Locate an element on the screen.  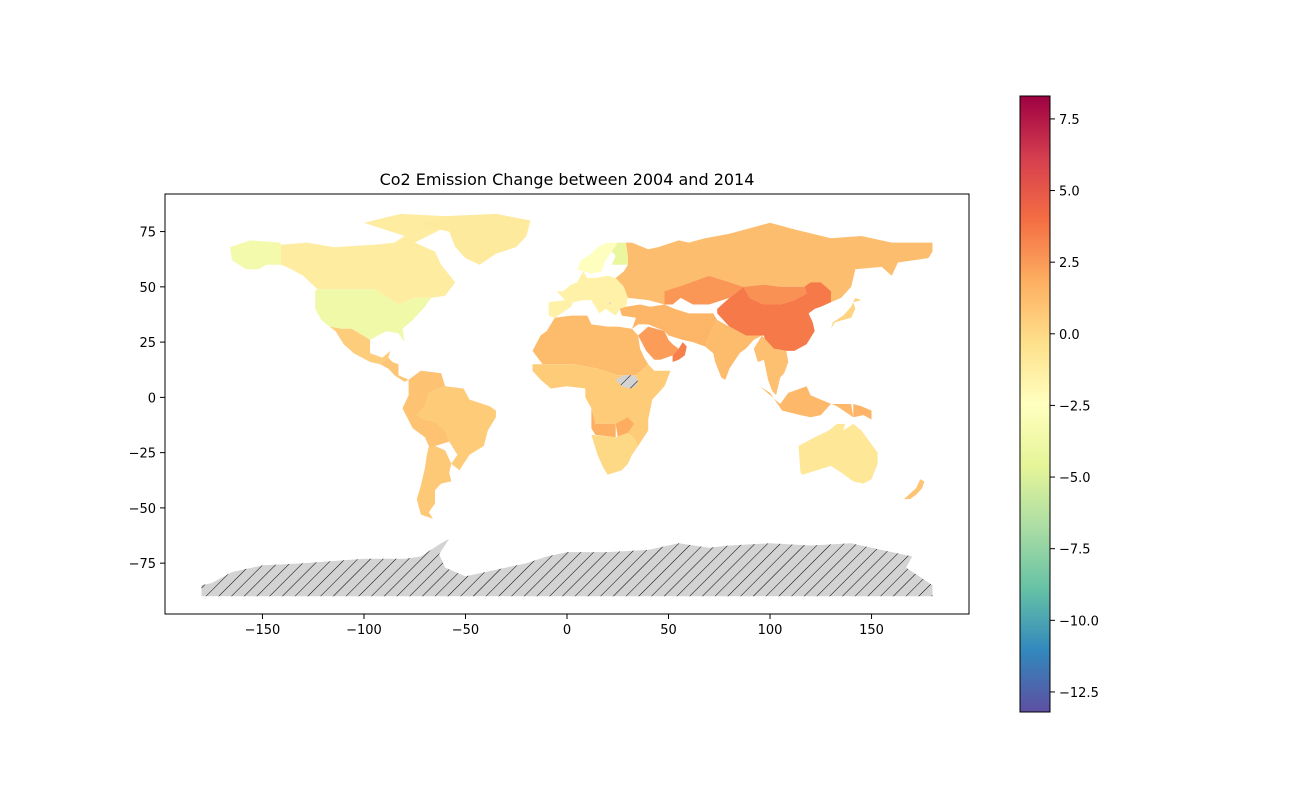
region-indonesia is located at coordinates (806, 402).